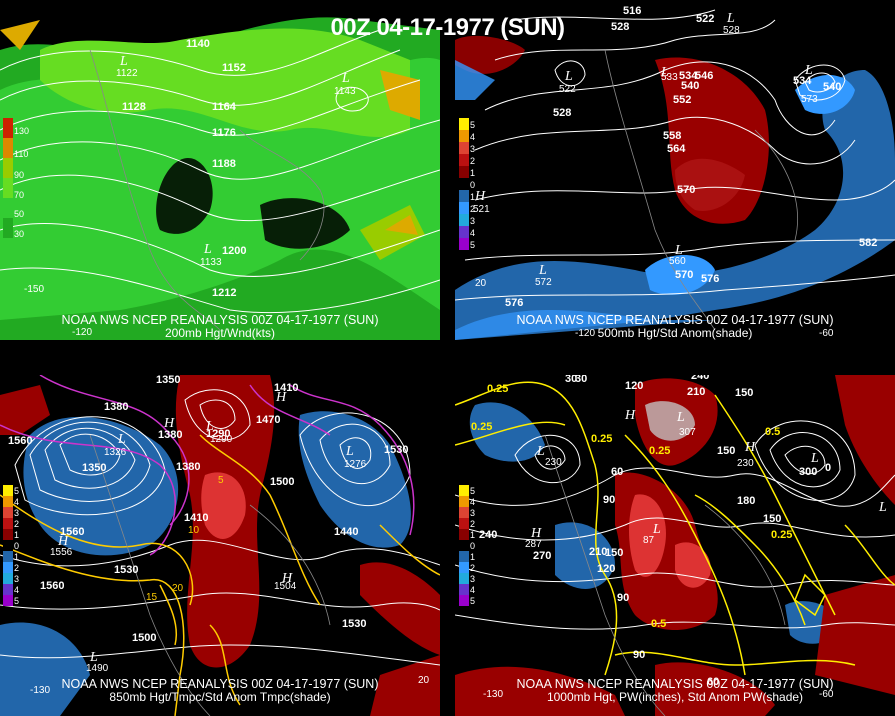 The width and height of the screenshot is (895, 716). I want to click on contour-label: 534, so click(688, 76).